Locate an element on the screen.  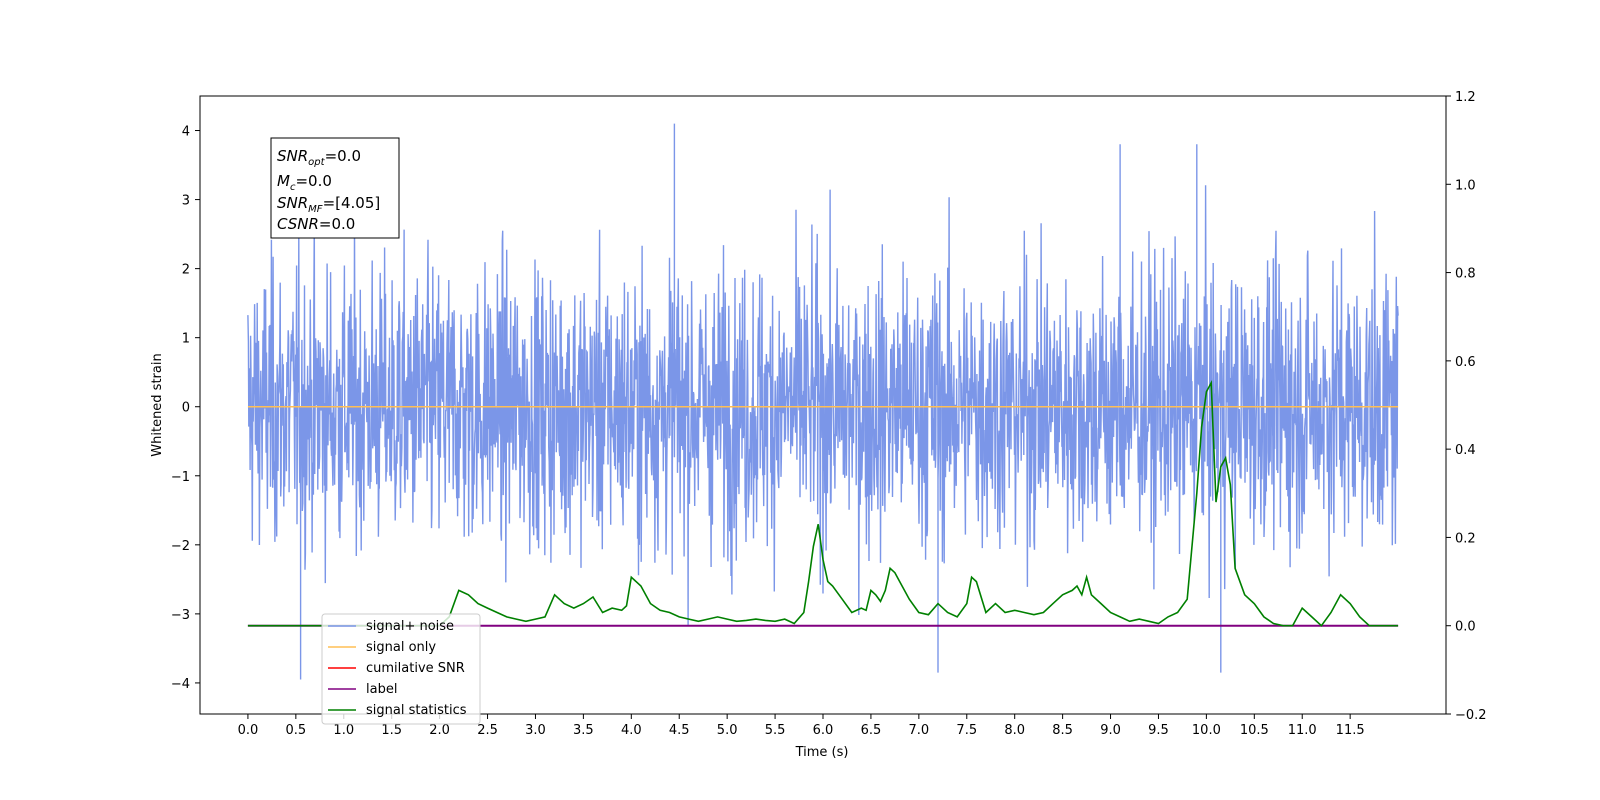
svg-text: label is located at coordinates (381, 689).